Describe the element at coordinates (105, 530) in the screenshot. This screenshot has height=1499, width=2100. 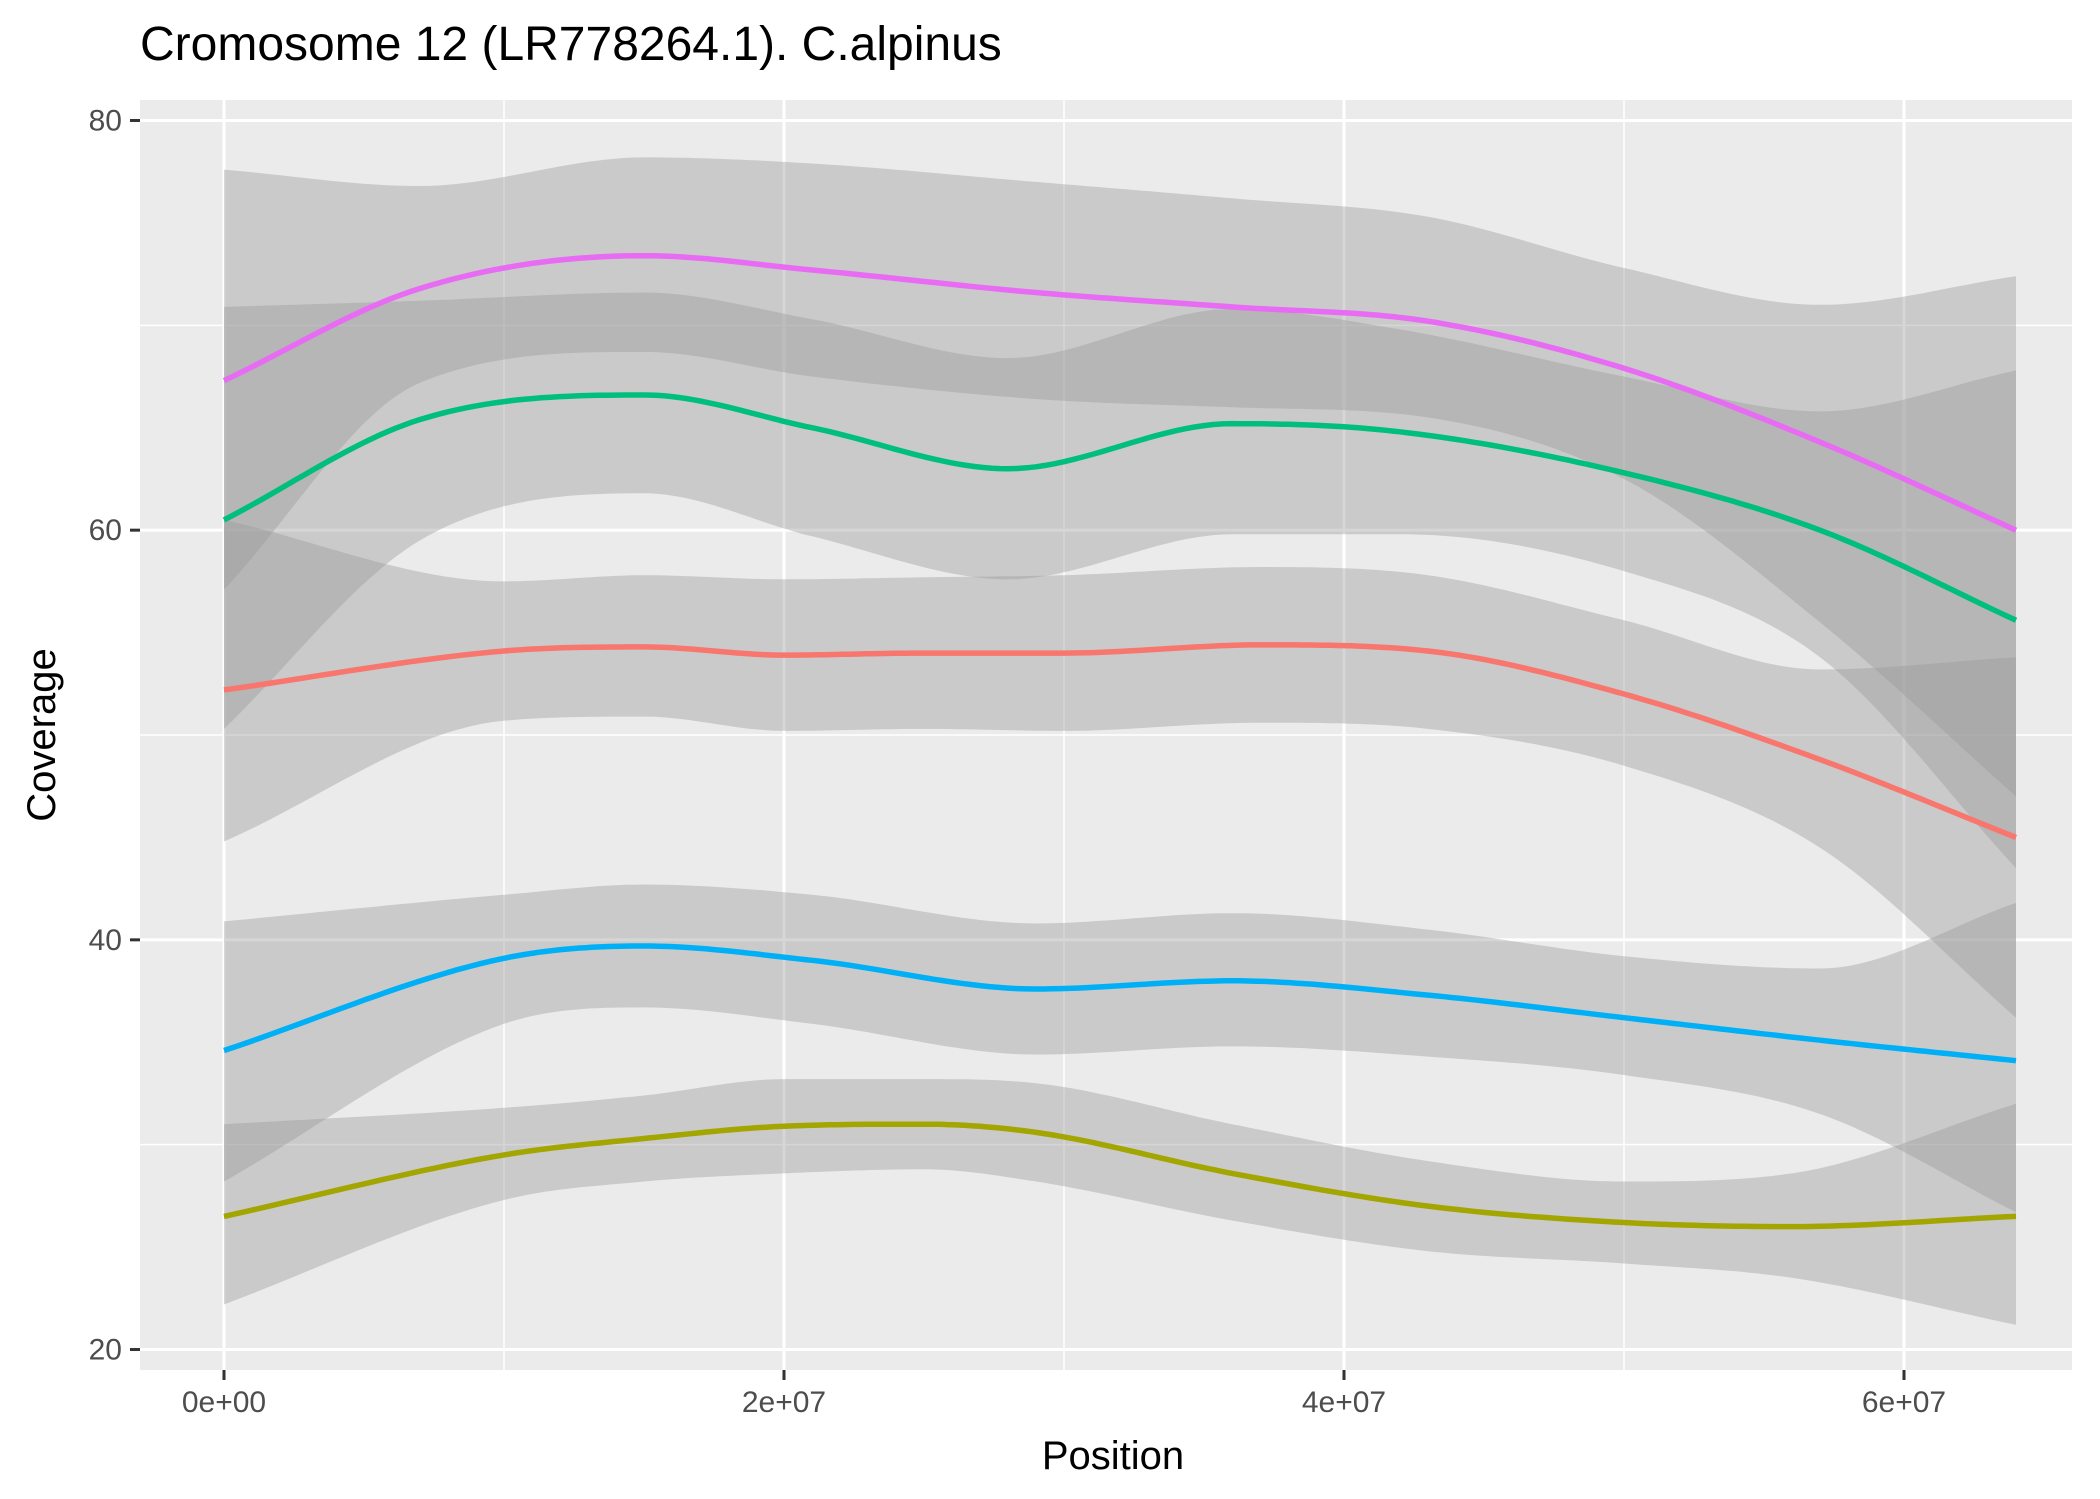
I see `y-tick-label: 60` at that location.